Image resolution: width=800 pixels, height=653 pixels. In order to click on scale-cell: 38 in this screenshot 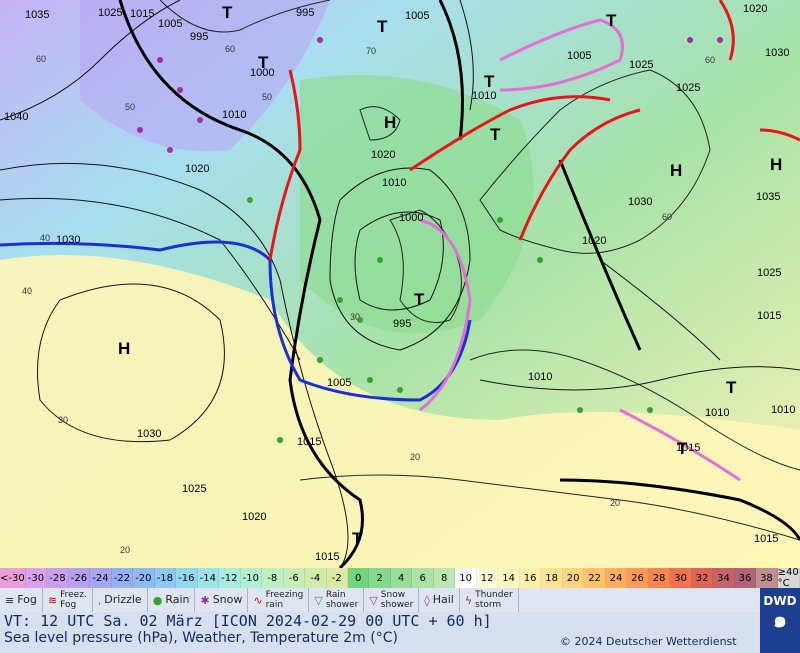, I will do `click(767, 578)`.